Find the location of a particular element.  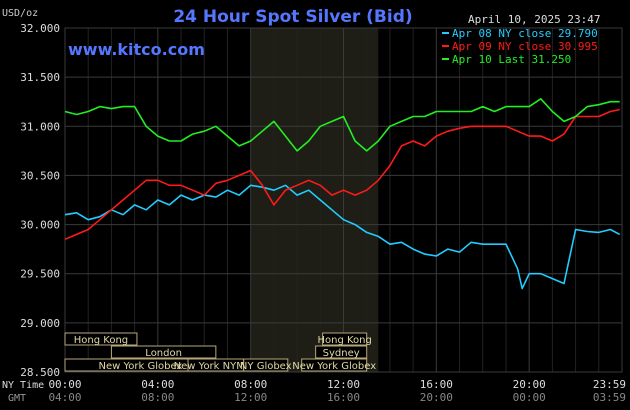

datetime-label: April 10, 2025 23:47 is located at coordinates (534, 19).